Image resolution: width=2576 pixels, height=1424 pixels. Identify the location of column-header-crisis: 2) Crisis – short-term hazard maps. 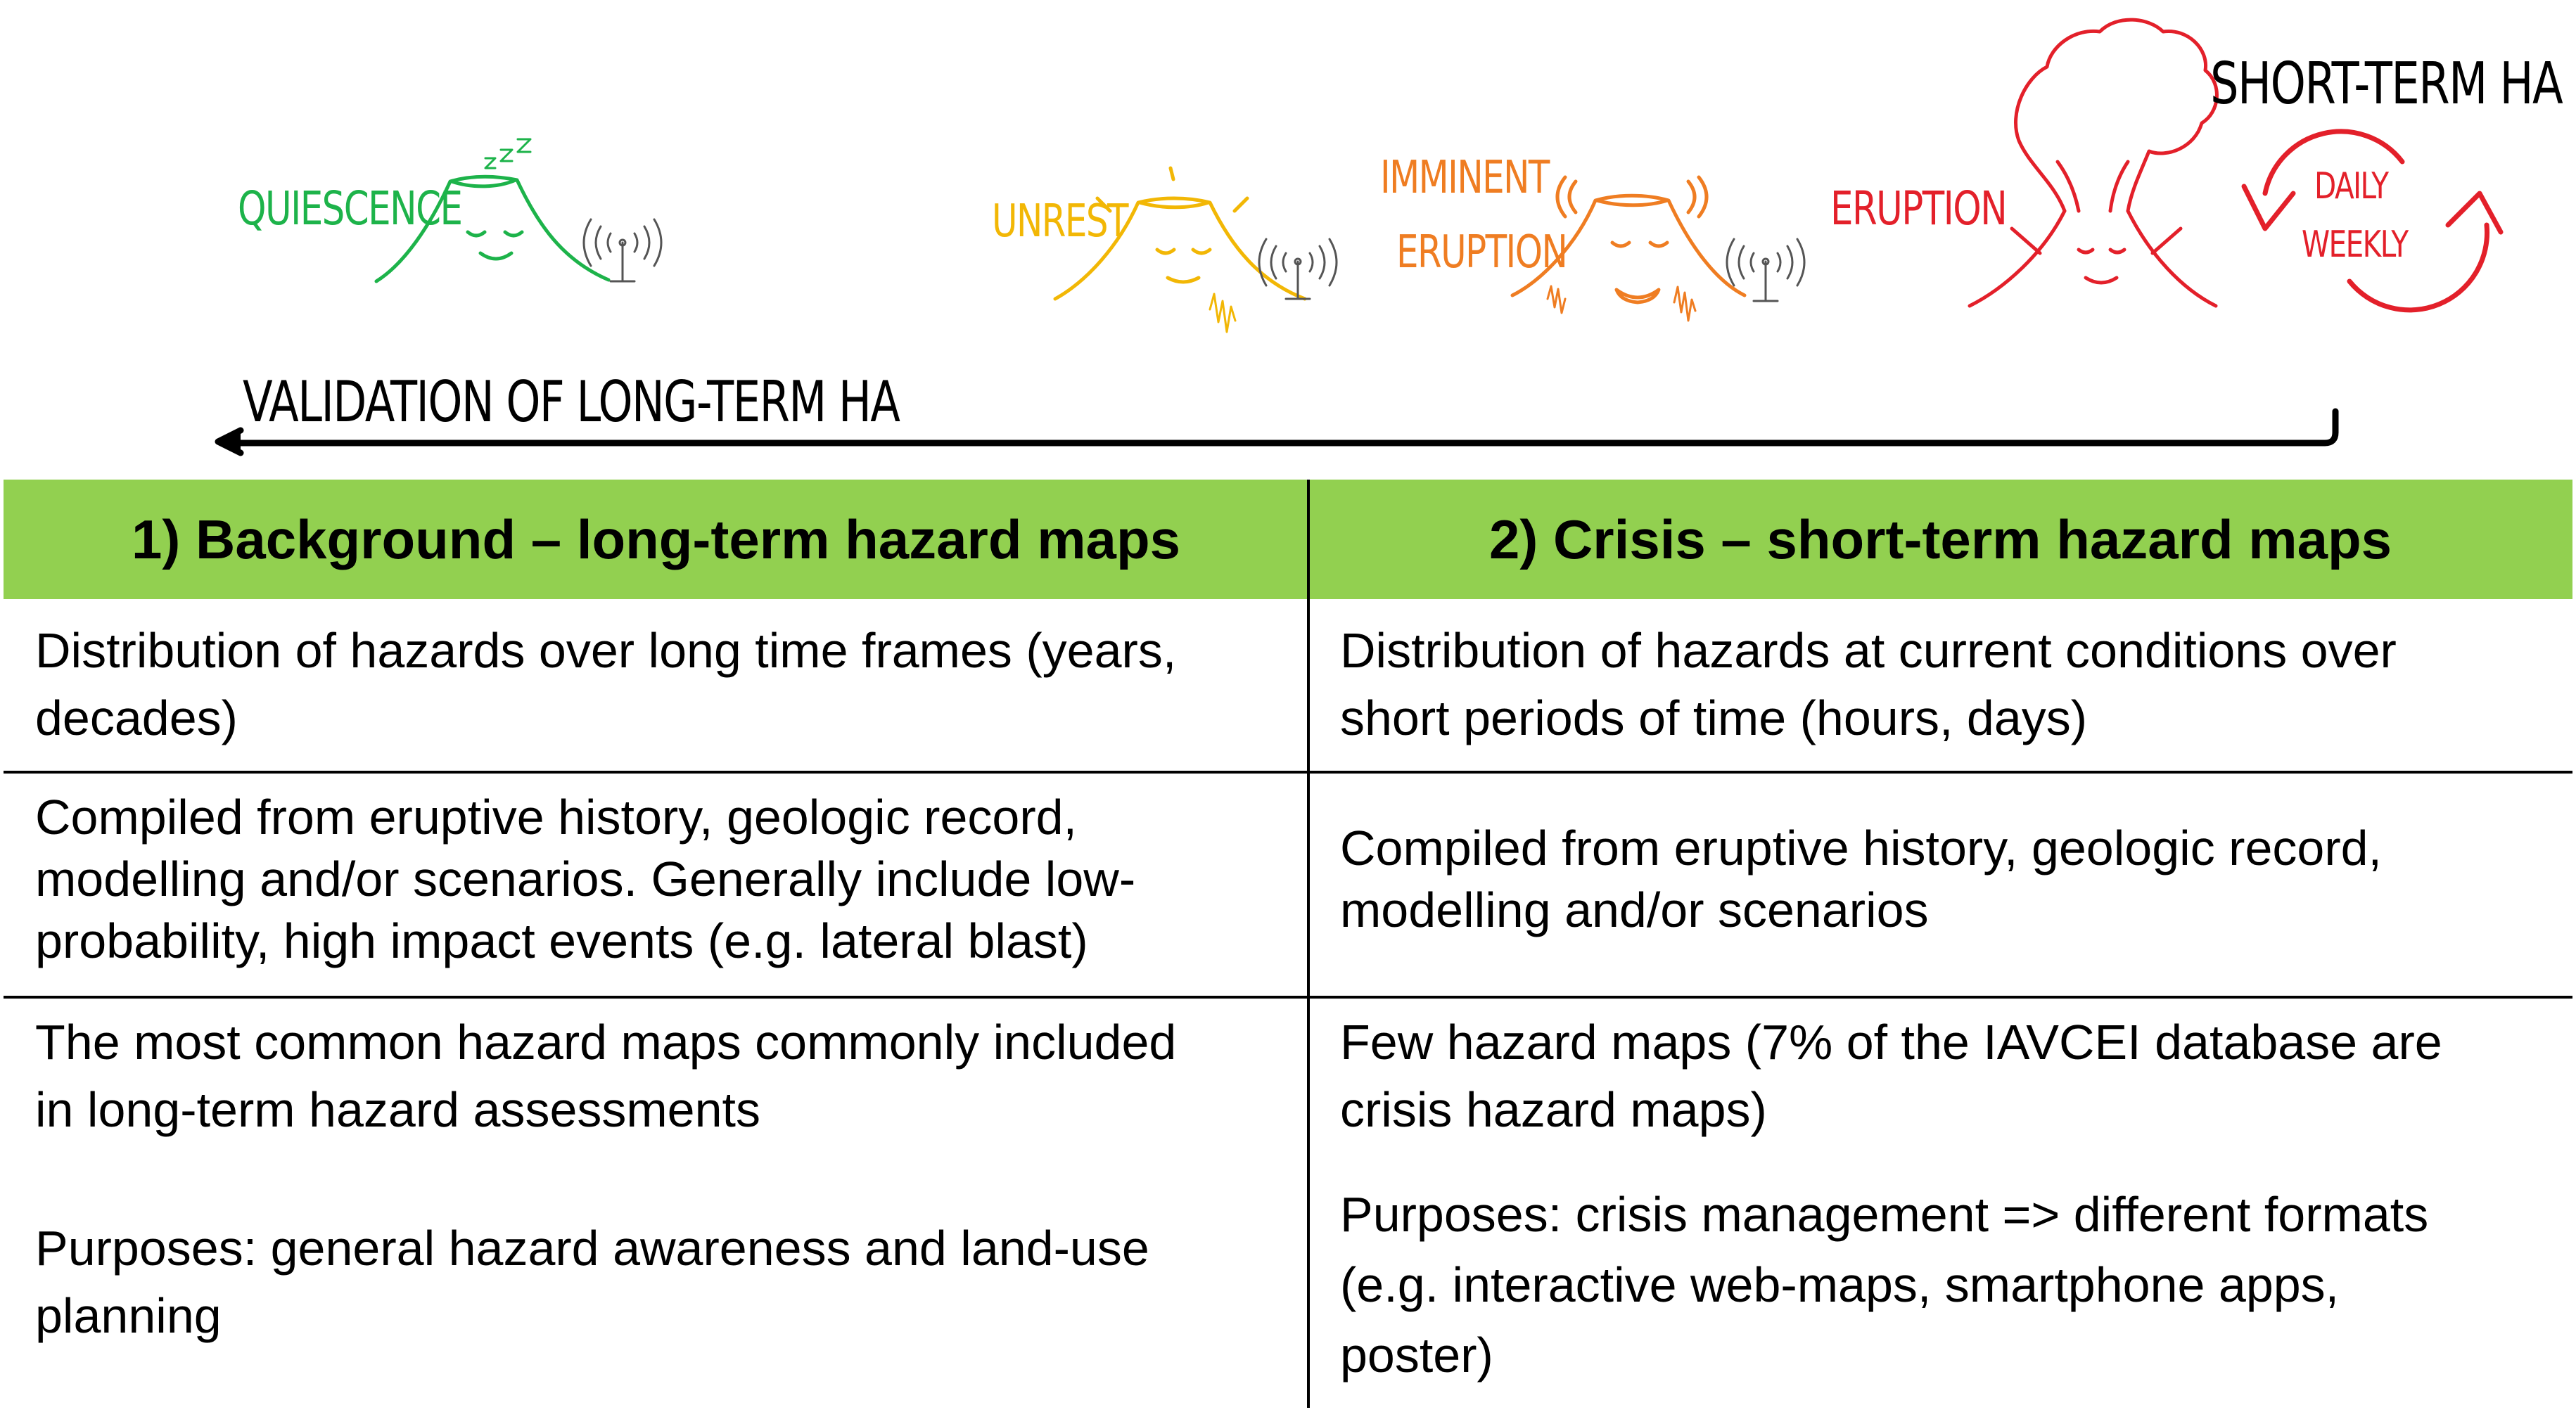
(1940, 539).